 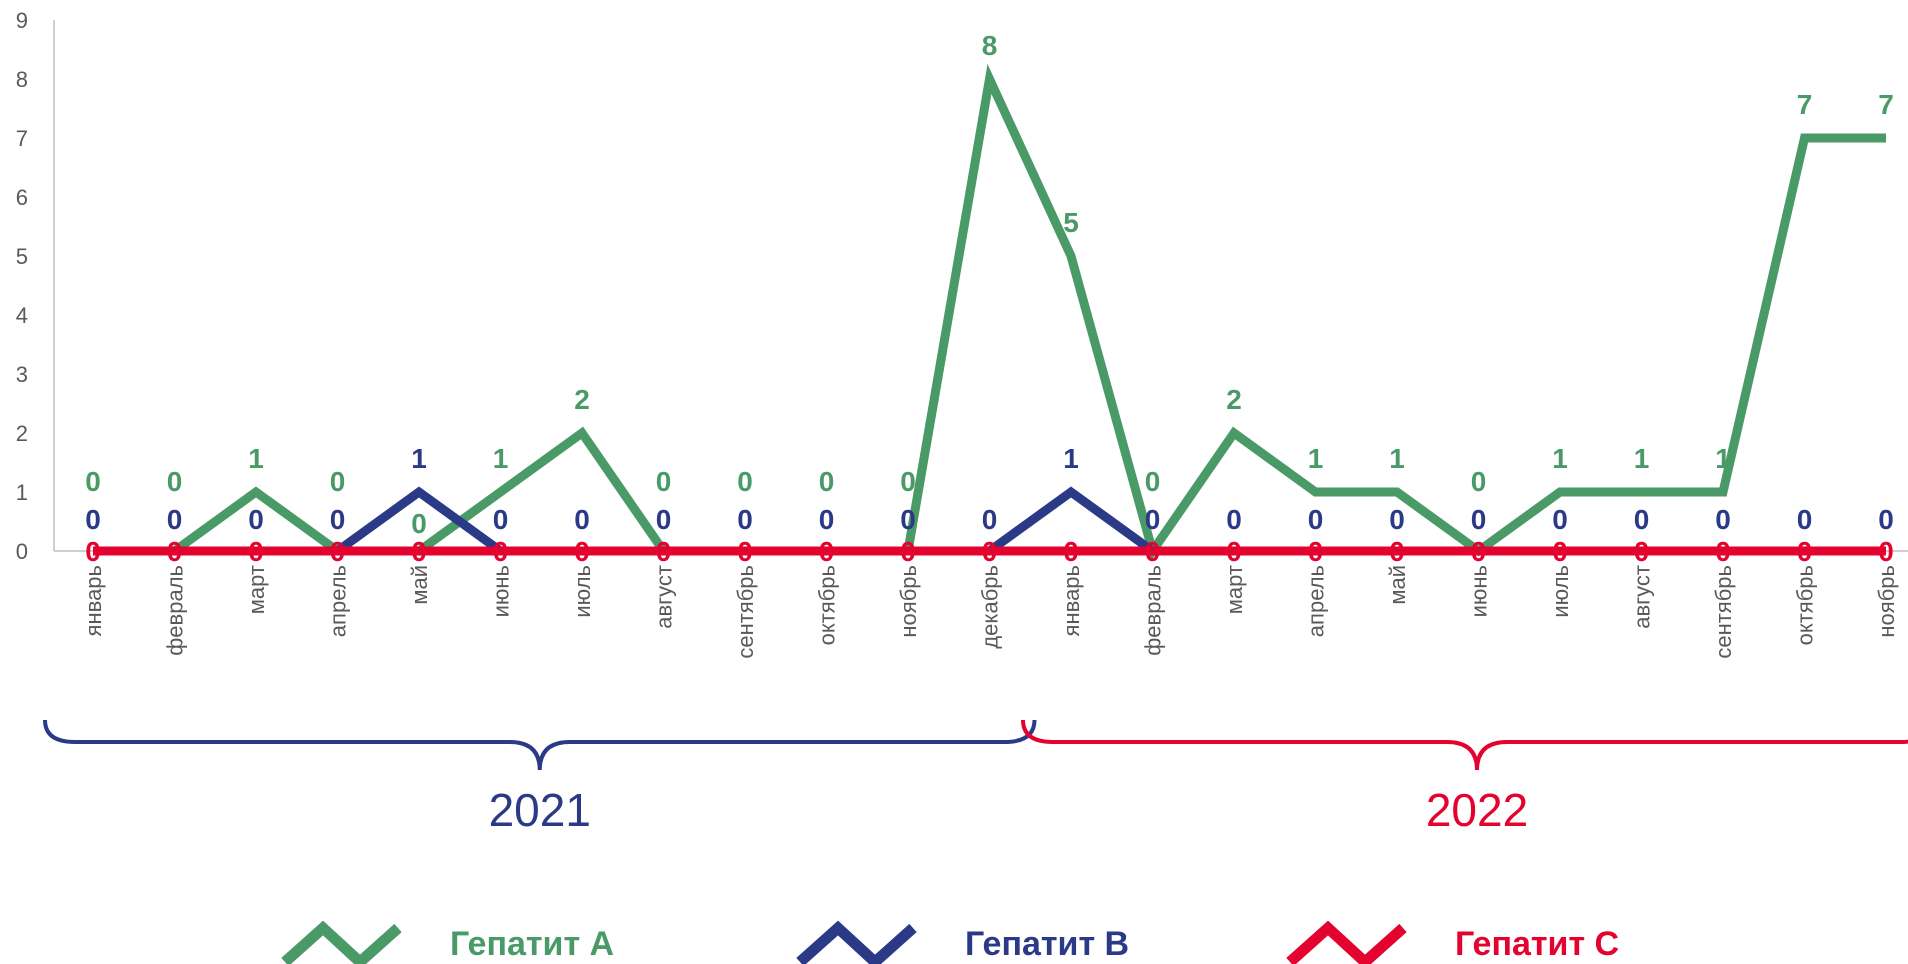 What do you see at coordinates (22, 197) in the screenshot?
I see `y-tick-label: 6` at bounding box center [22, 197].